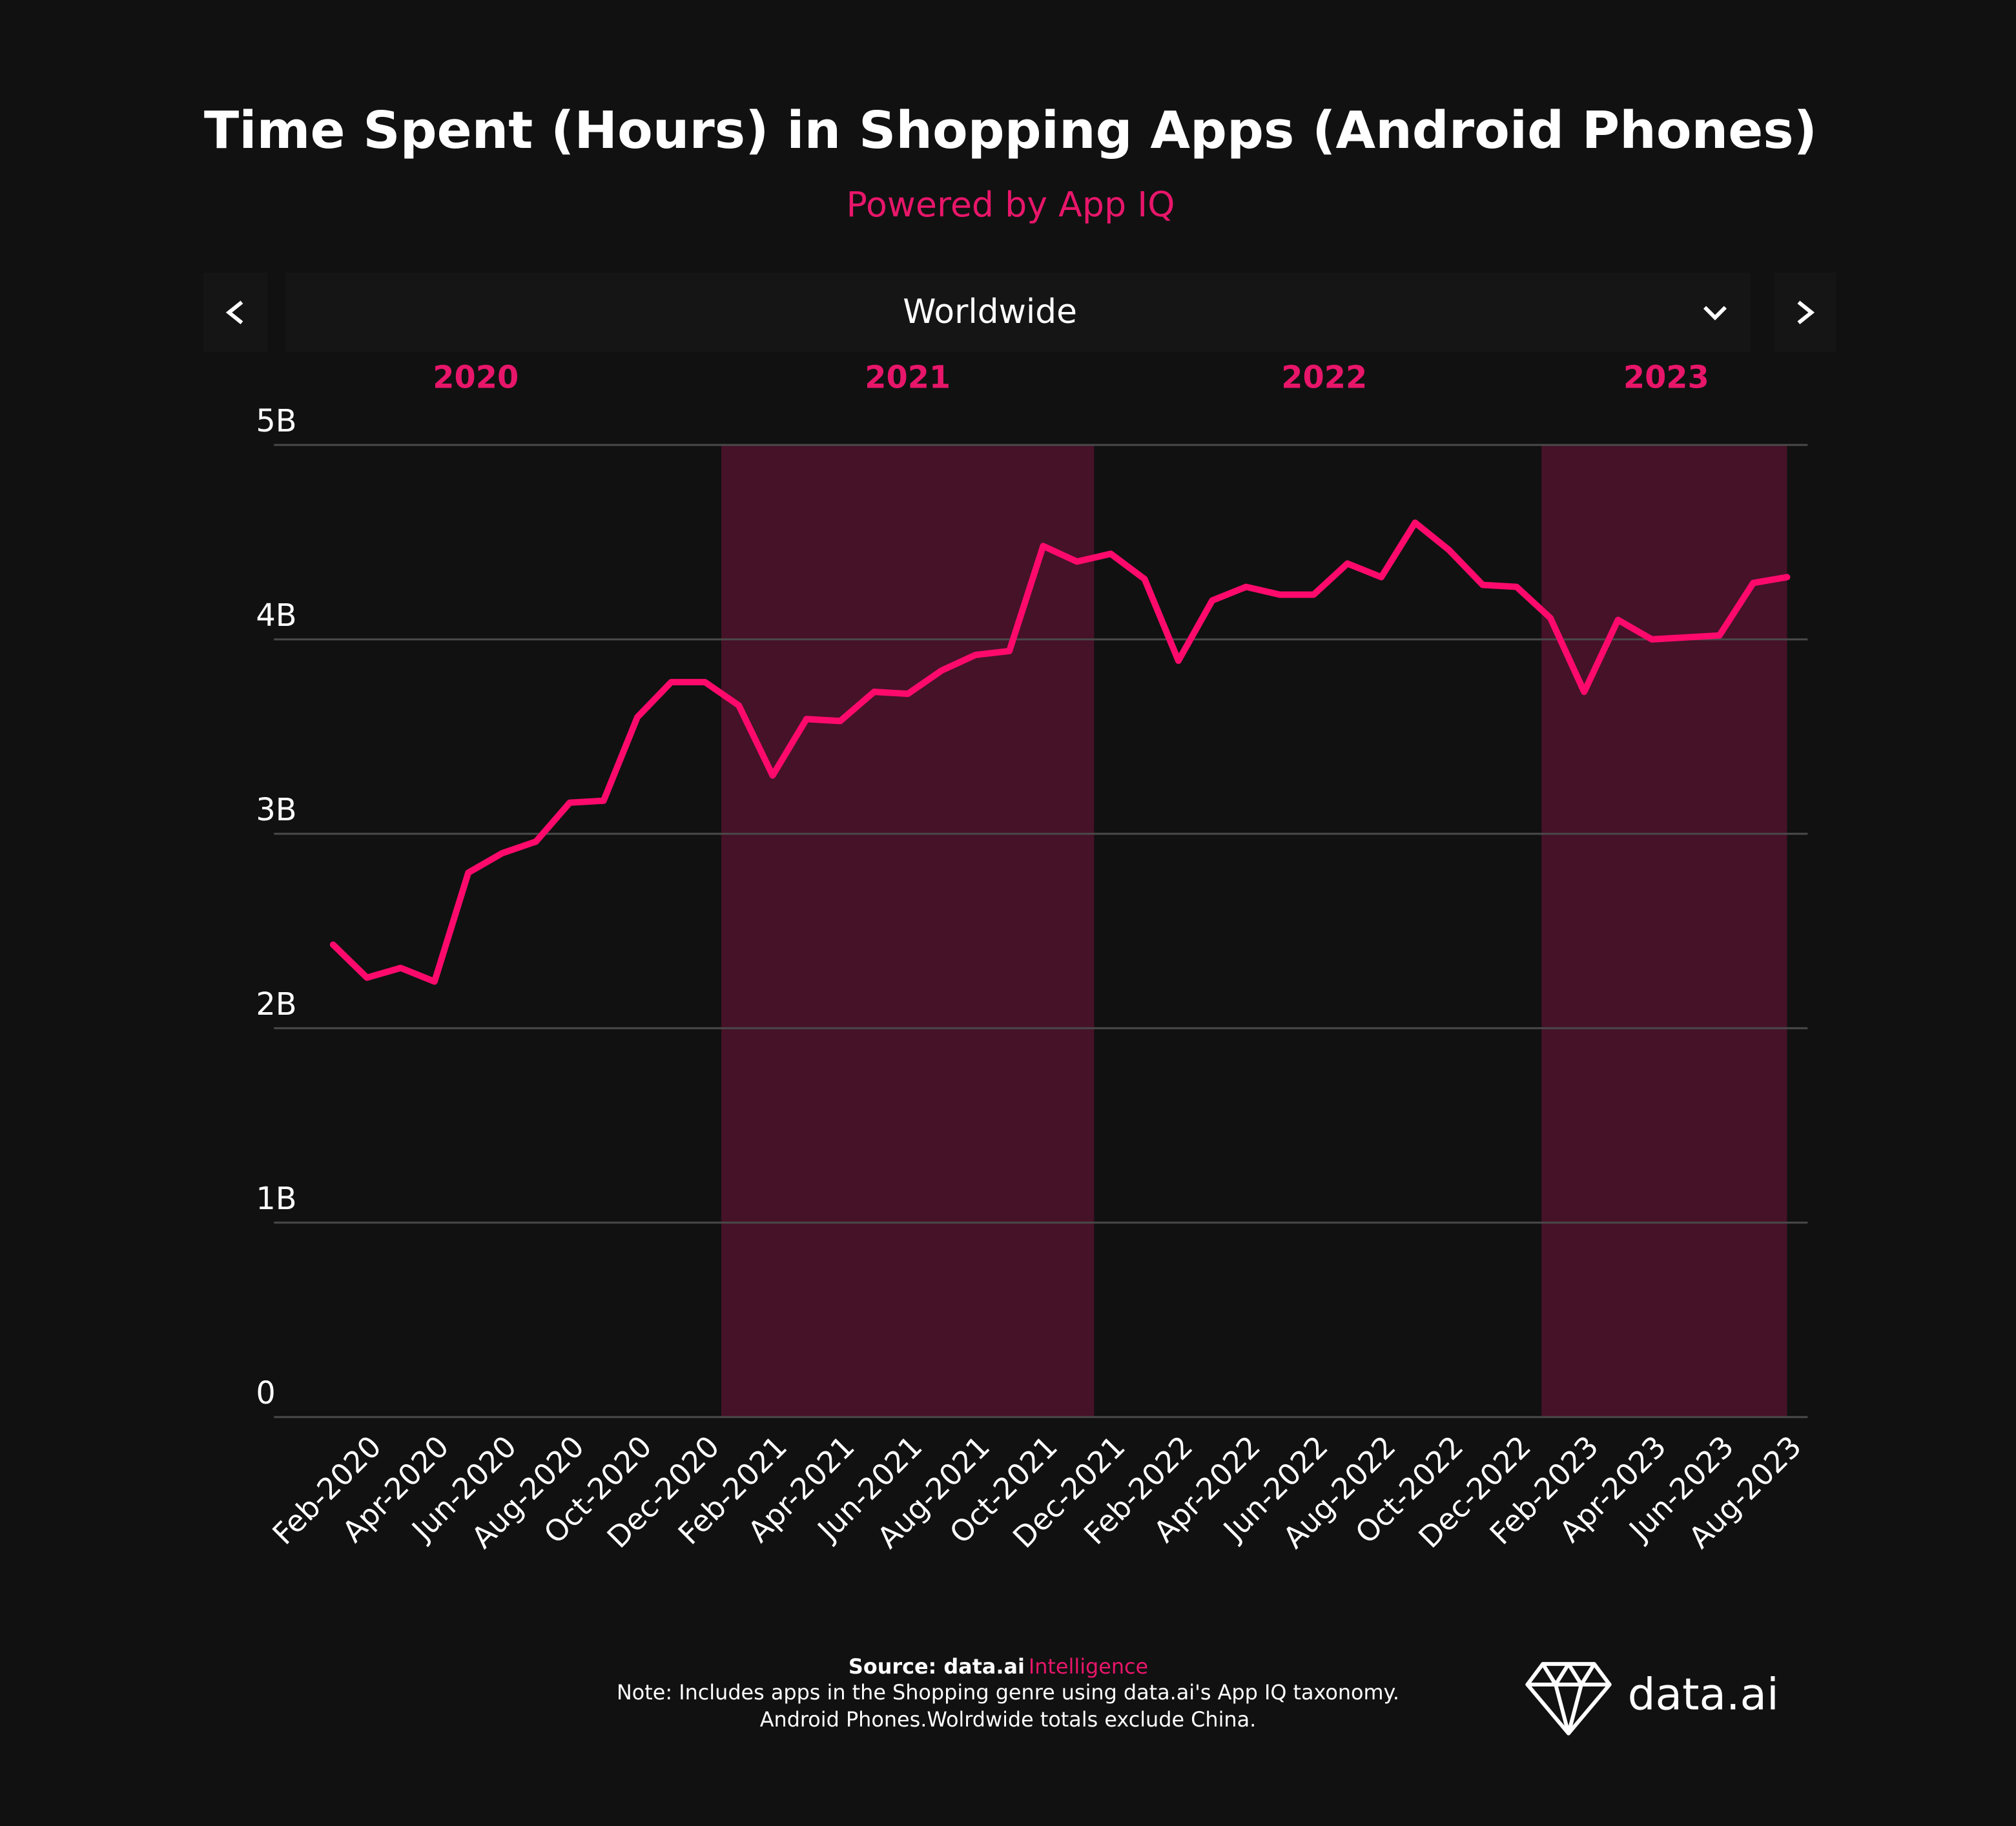 This screenshot has width=2016, height=1826. What do you see at coordinates (990, 312) in the screenshot?
I see `region-label: Worldwide` at bounding box center [990, 312].